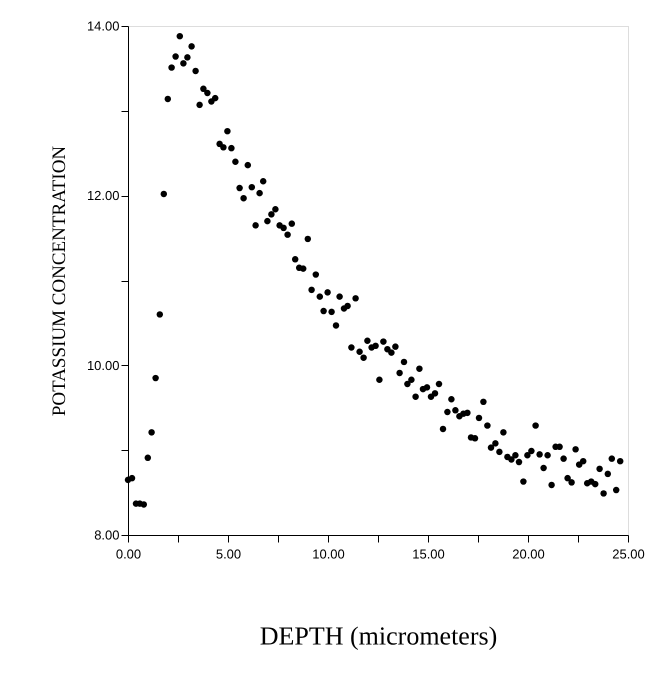 The height and width of the screenshot is (673, 653). Describe the element at coordinates (428, 554) in the screenshot. I see `x-tick-label: 15.00` at that location.